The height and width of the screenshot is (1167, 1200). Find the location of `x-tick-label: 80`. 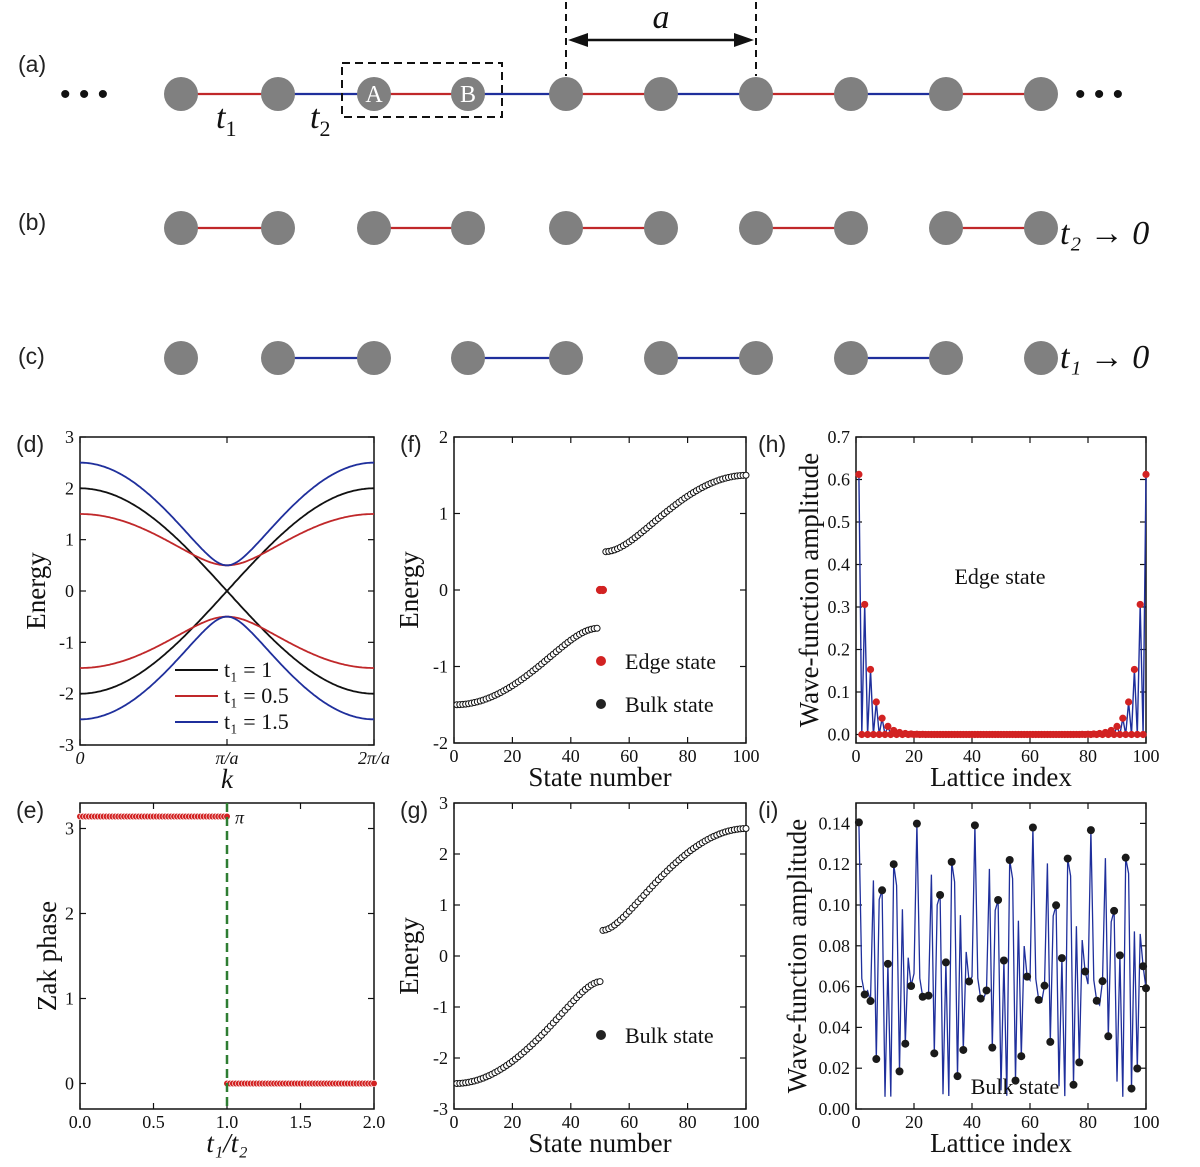

x-tick-label: 80 is located at coordinates (1088, 756).